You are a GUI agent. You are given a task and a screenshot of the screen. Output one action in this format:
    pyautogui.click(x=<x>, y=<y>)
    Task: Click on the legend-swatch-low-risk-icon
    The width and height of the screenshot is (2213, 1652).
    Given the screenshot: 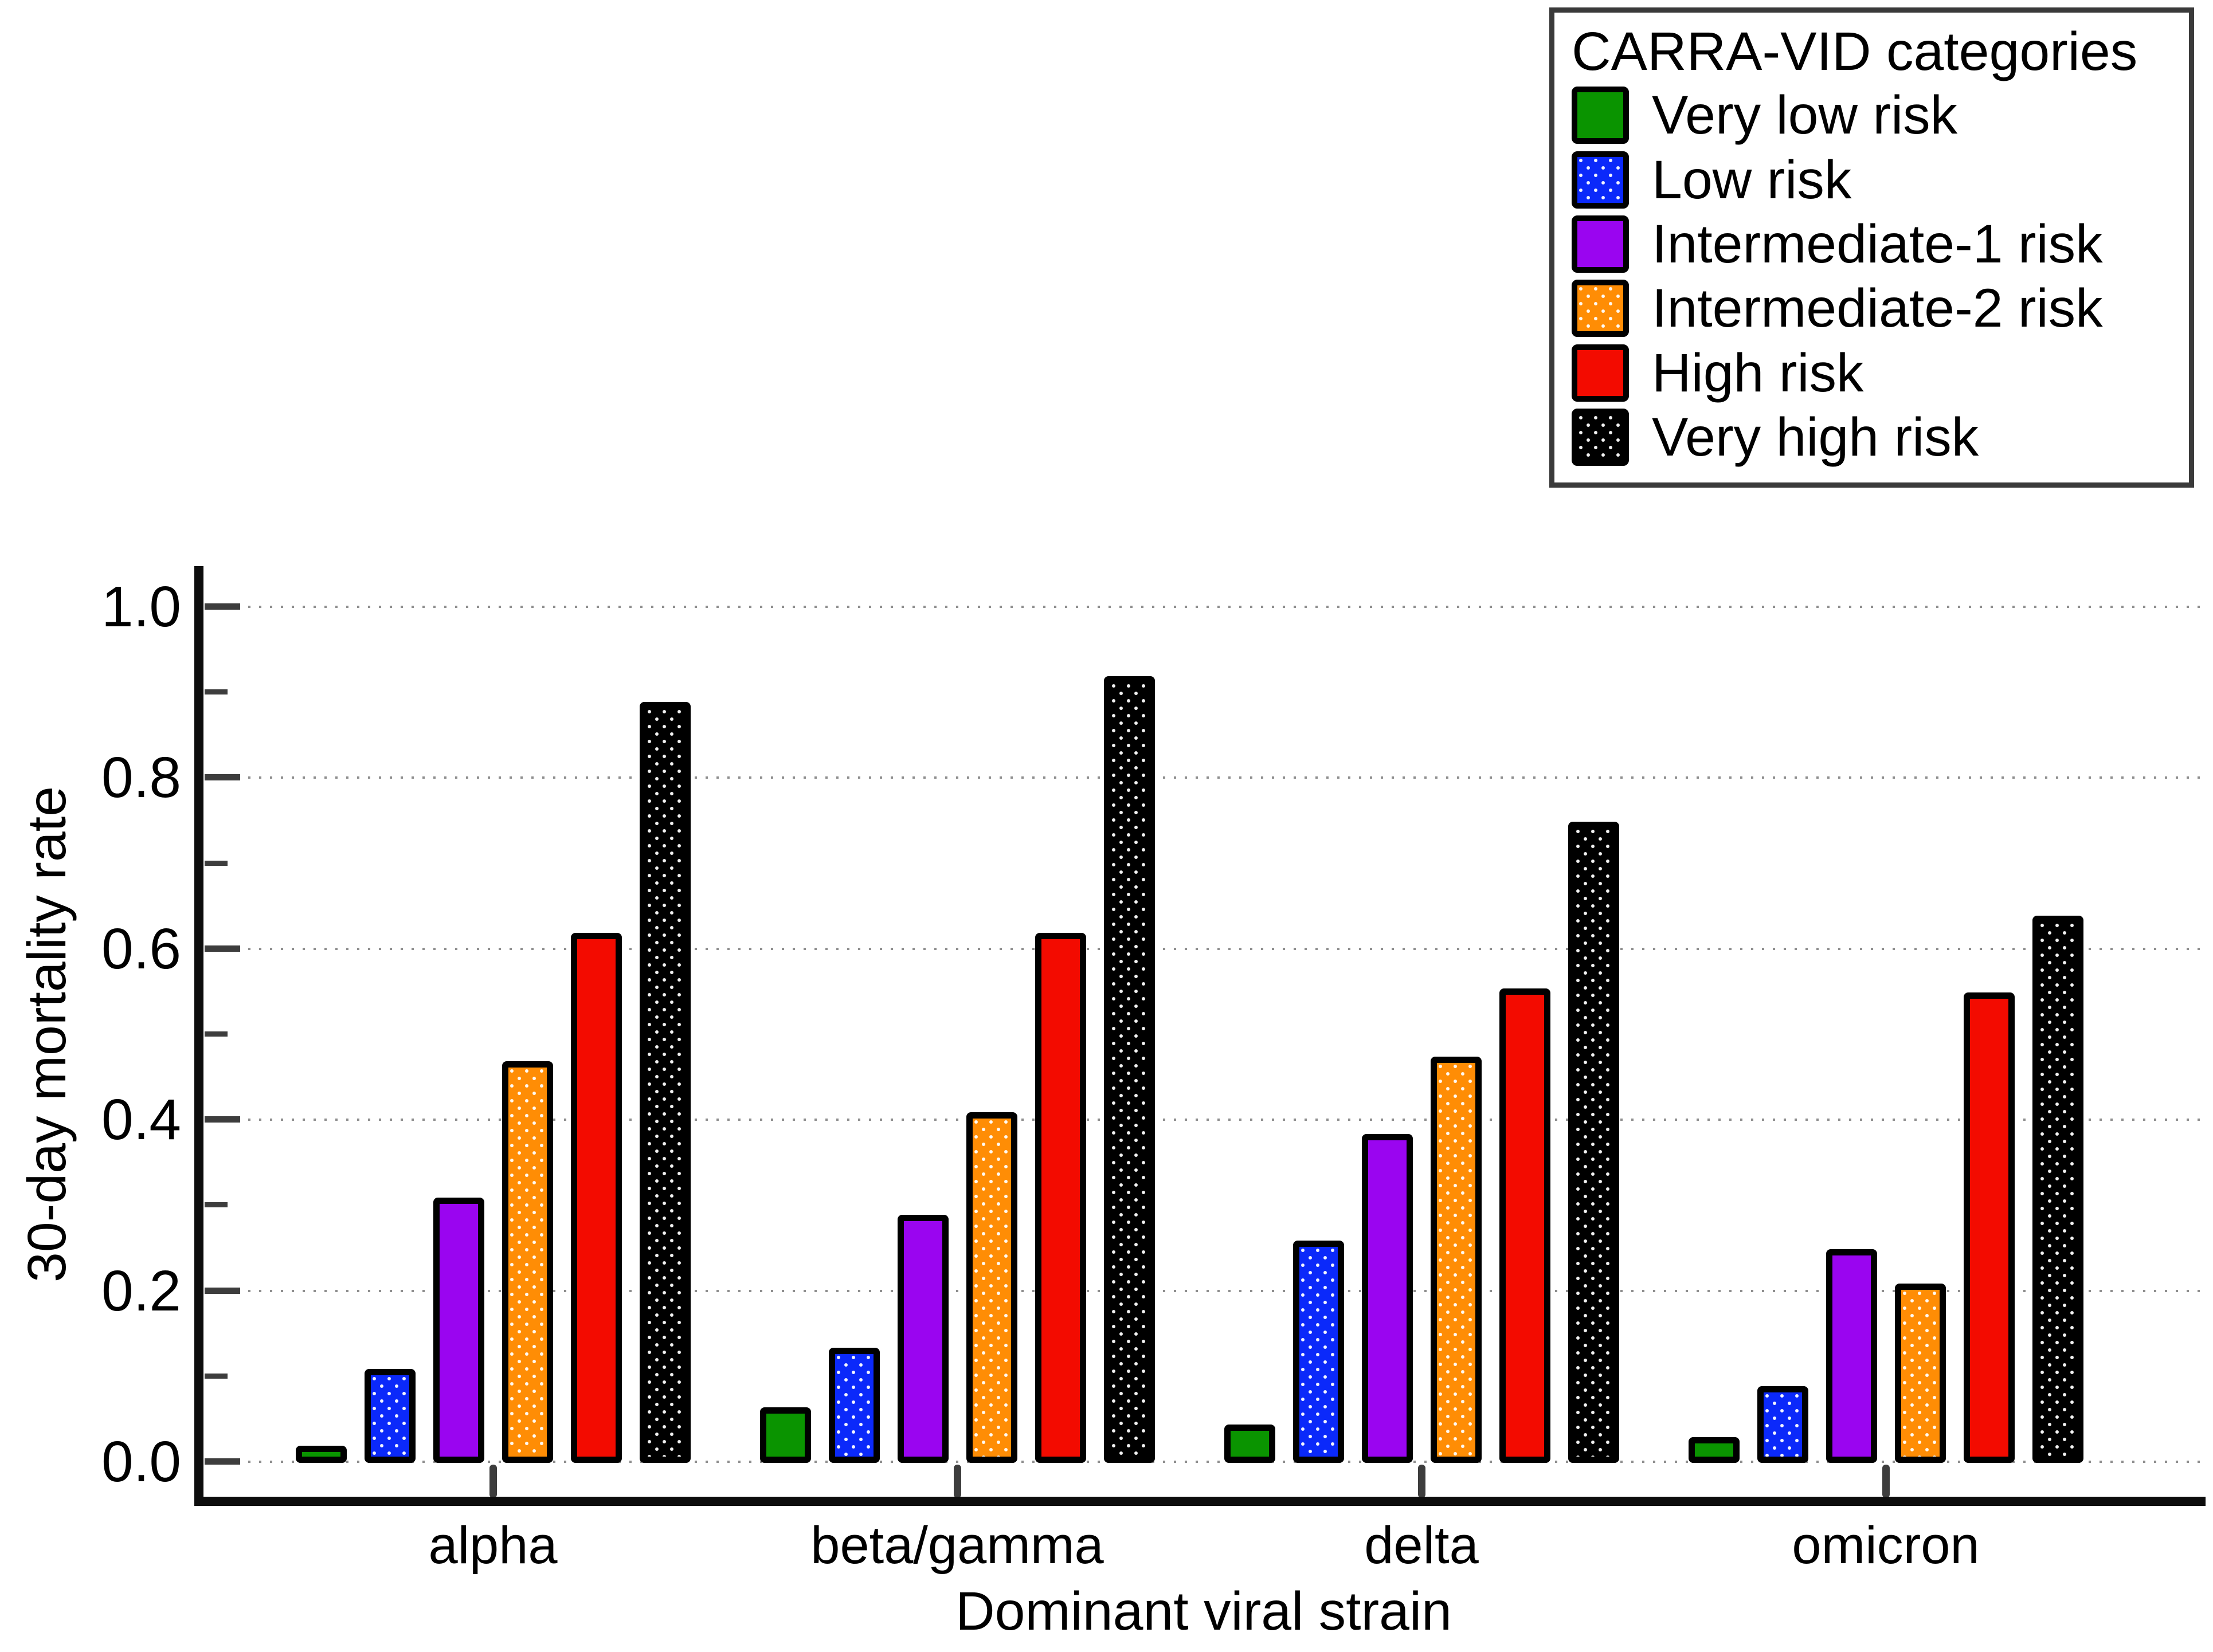 What is the action you would take?
    pyautogui.click(x=1600, y=180)
    